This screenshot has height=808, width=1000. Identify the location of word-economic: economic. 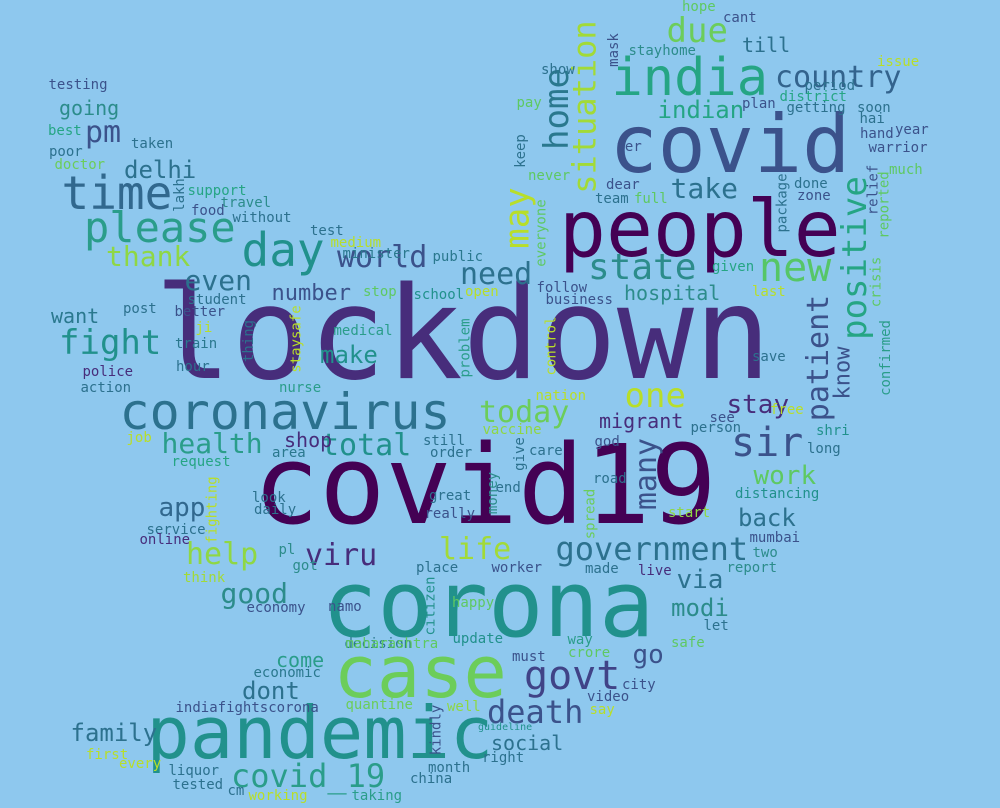
(287, 673).